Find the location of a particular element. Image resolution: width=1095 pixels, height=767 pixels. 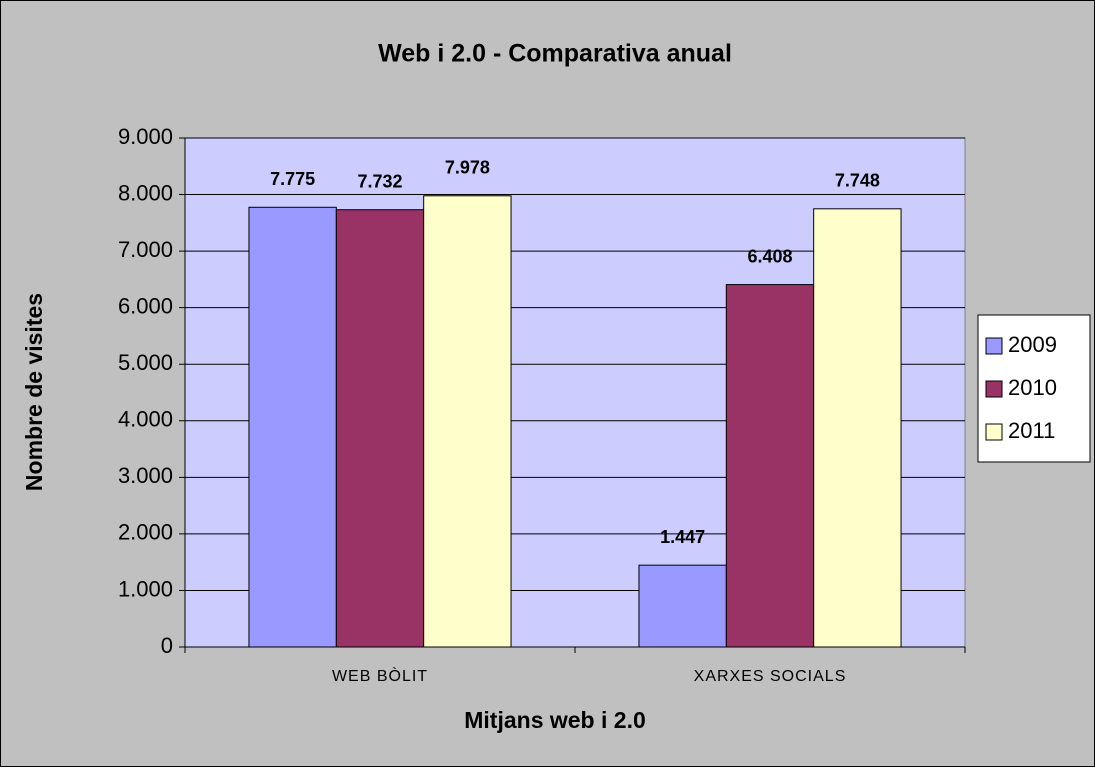

x-tick-label: WEB BÒLIT is located at coordinates (380, 675).